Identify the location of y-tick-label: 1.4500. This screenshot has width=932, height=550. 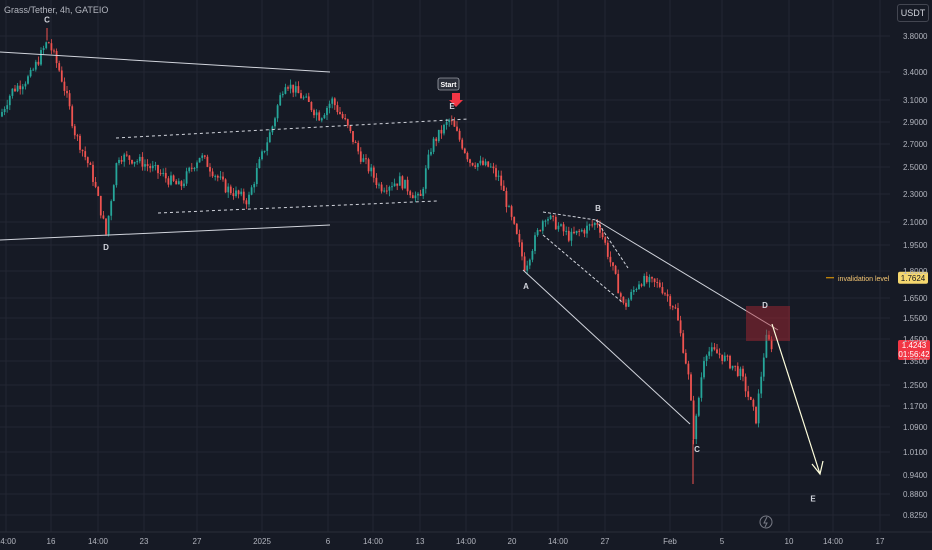
(915, 339).